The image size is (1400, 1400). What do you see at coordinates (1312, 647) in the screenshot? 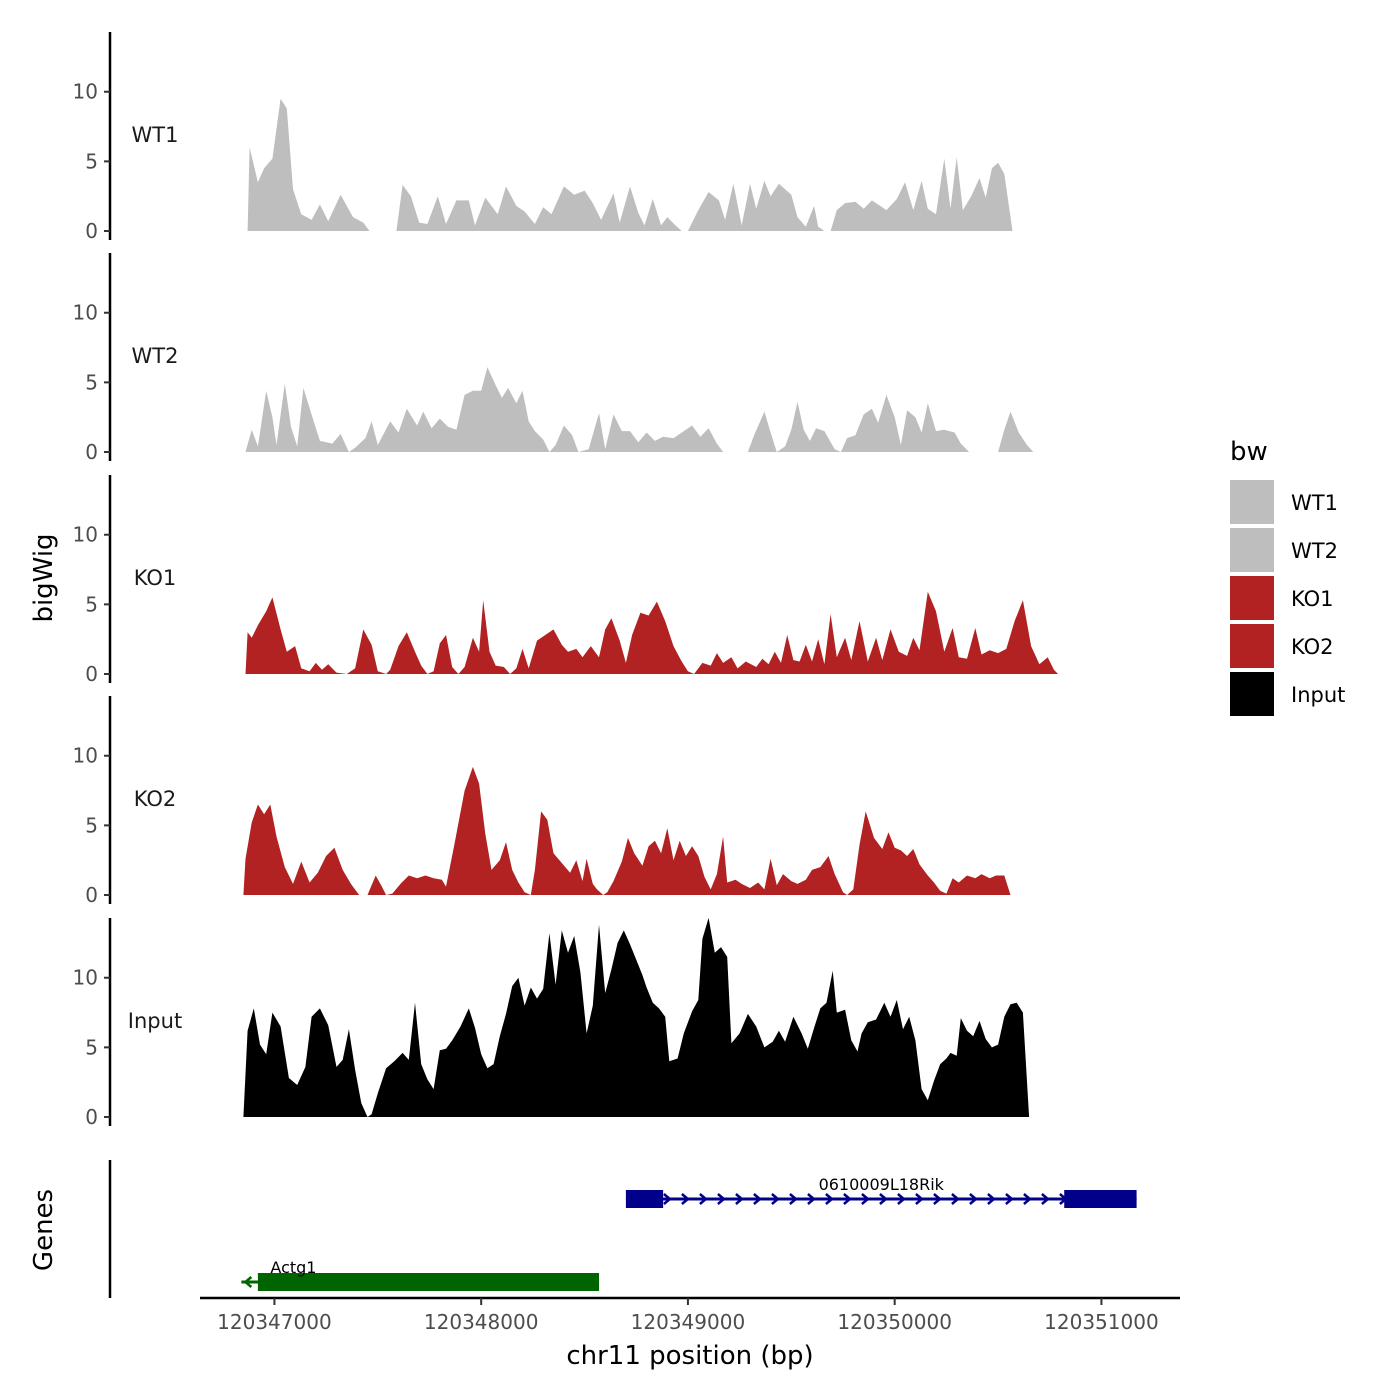
I see `legend-label-ko2: KO2` at bounding box center [1312, 647].